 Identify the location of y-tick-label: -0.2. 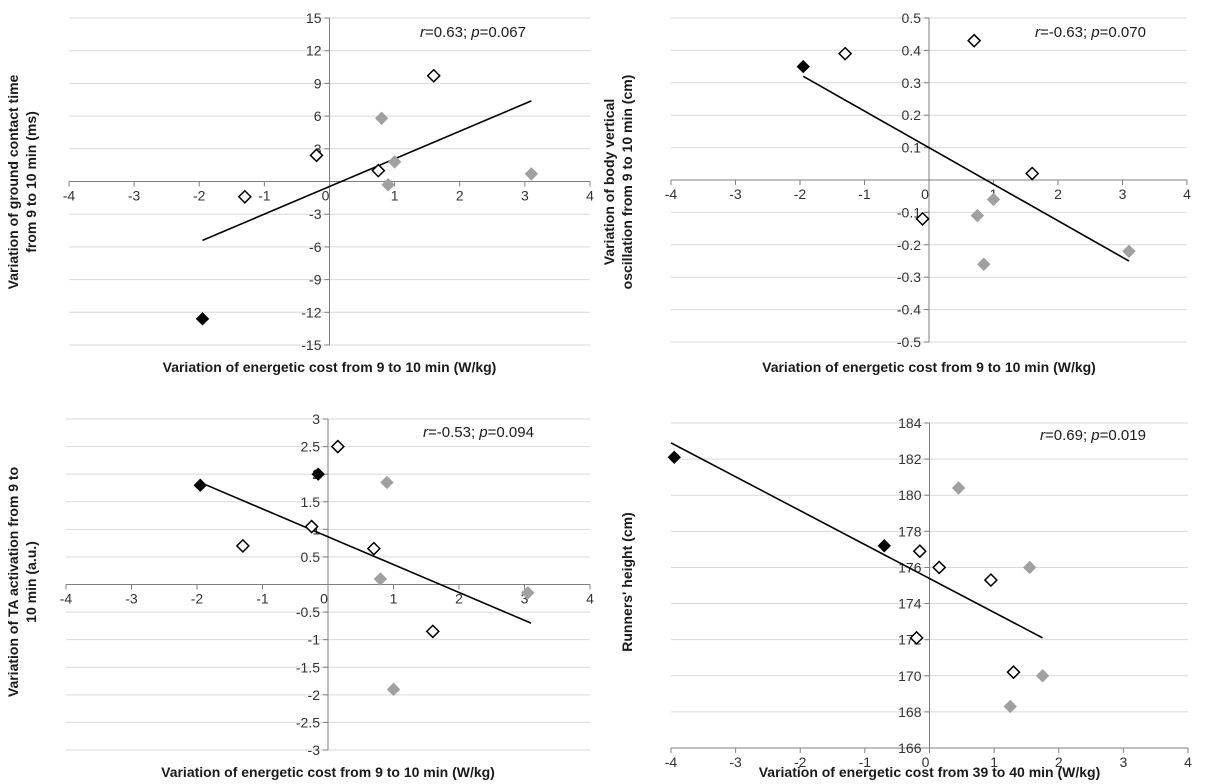
(909, 245).